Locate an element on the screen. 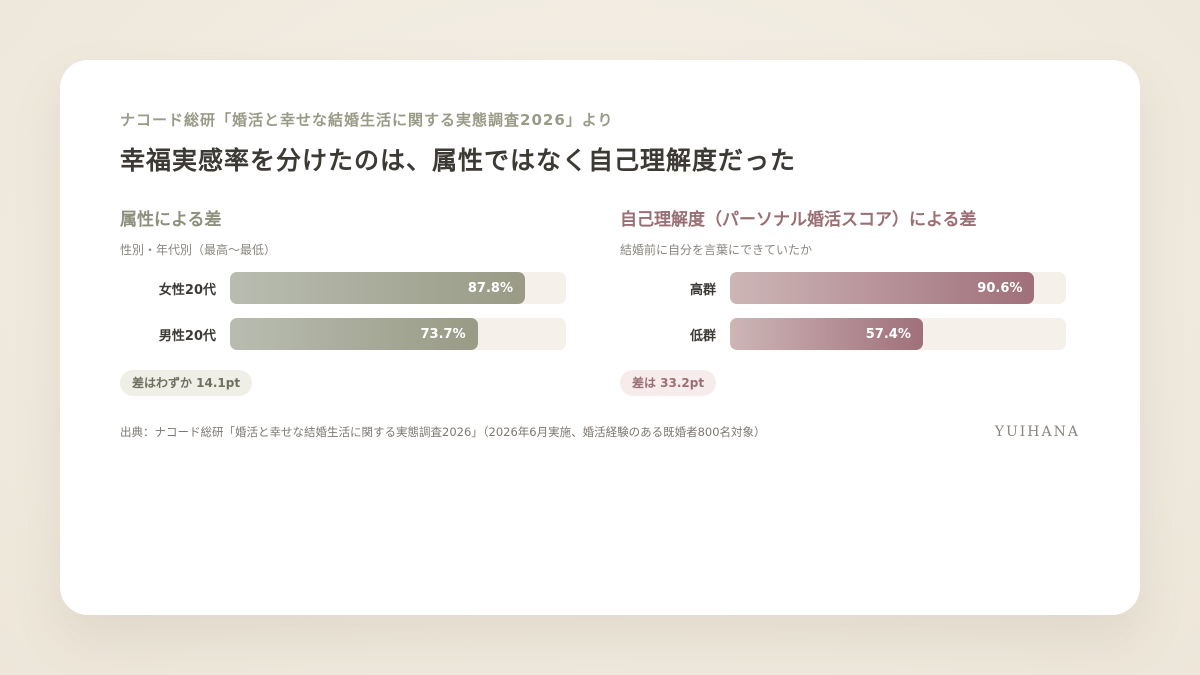  bar-low-group: 57.4% is located at coordinates (826, 334).